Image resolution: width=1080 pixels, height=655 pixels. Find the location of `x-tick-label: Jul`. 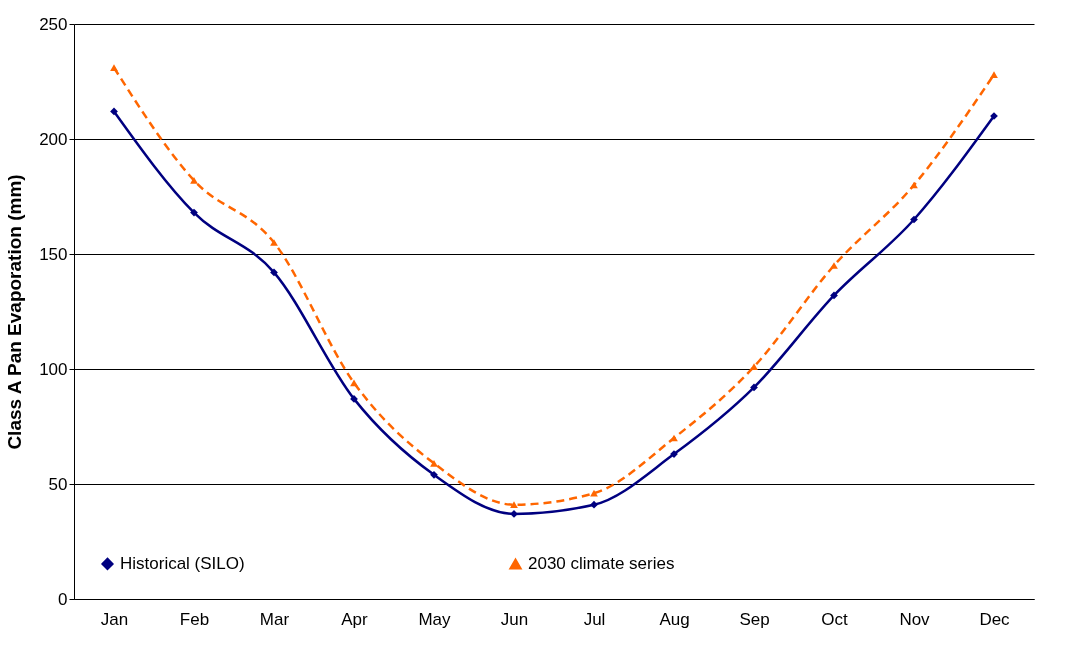

x-tick-label: Jul is located at coordinates (594, 619).